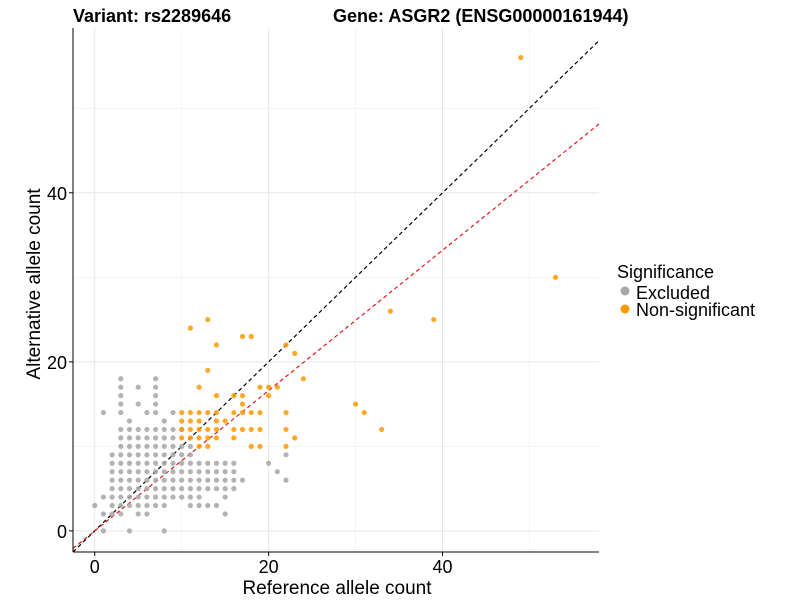  What do you see at coordinates (480, 16) in the screenshot?
I see `chart-title-gene: Gene: ASGR2 (ENSG00000161944)` at bounding box center [480, 16].